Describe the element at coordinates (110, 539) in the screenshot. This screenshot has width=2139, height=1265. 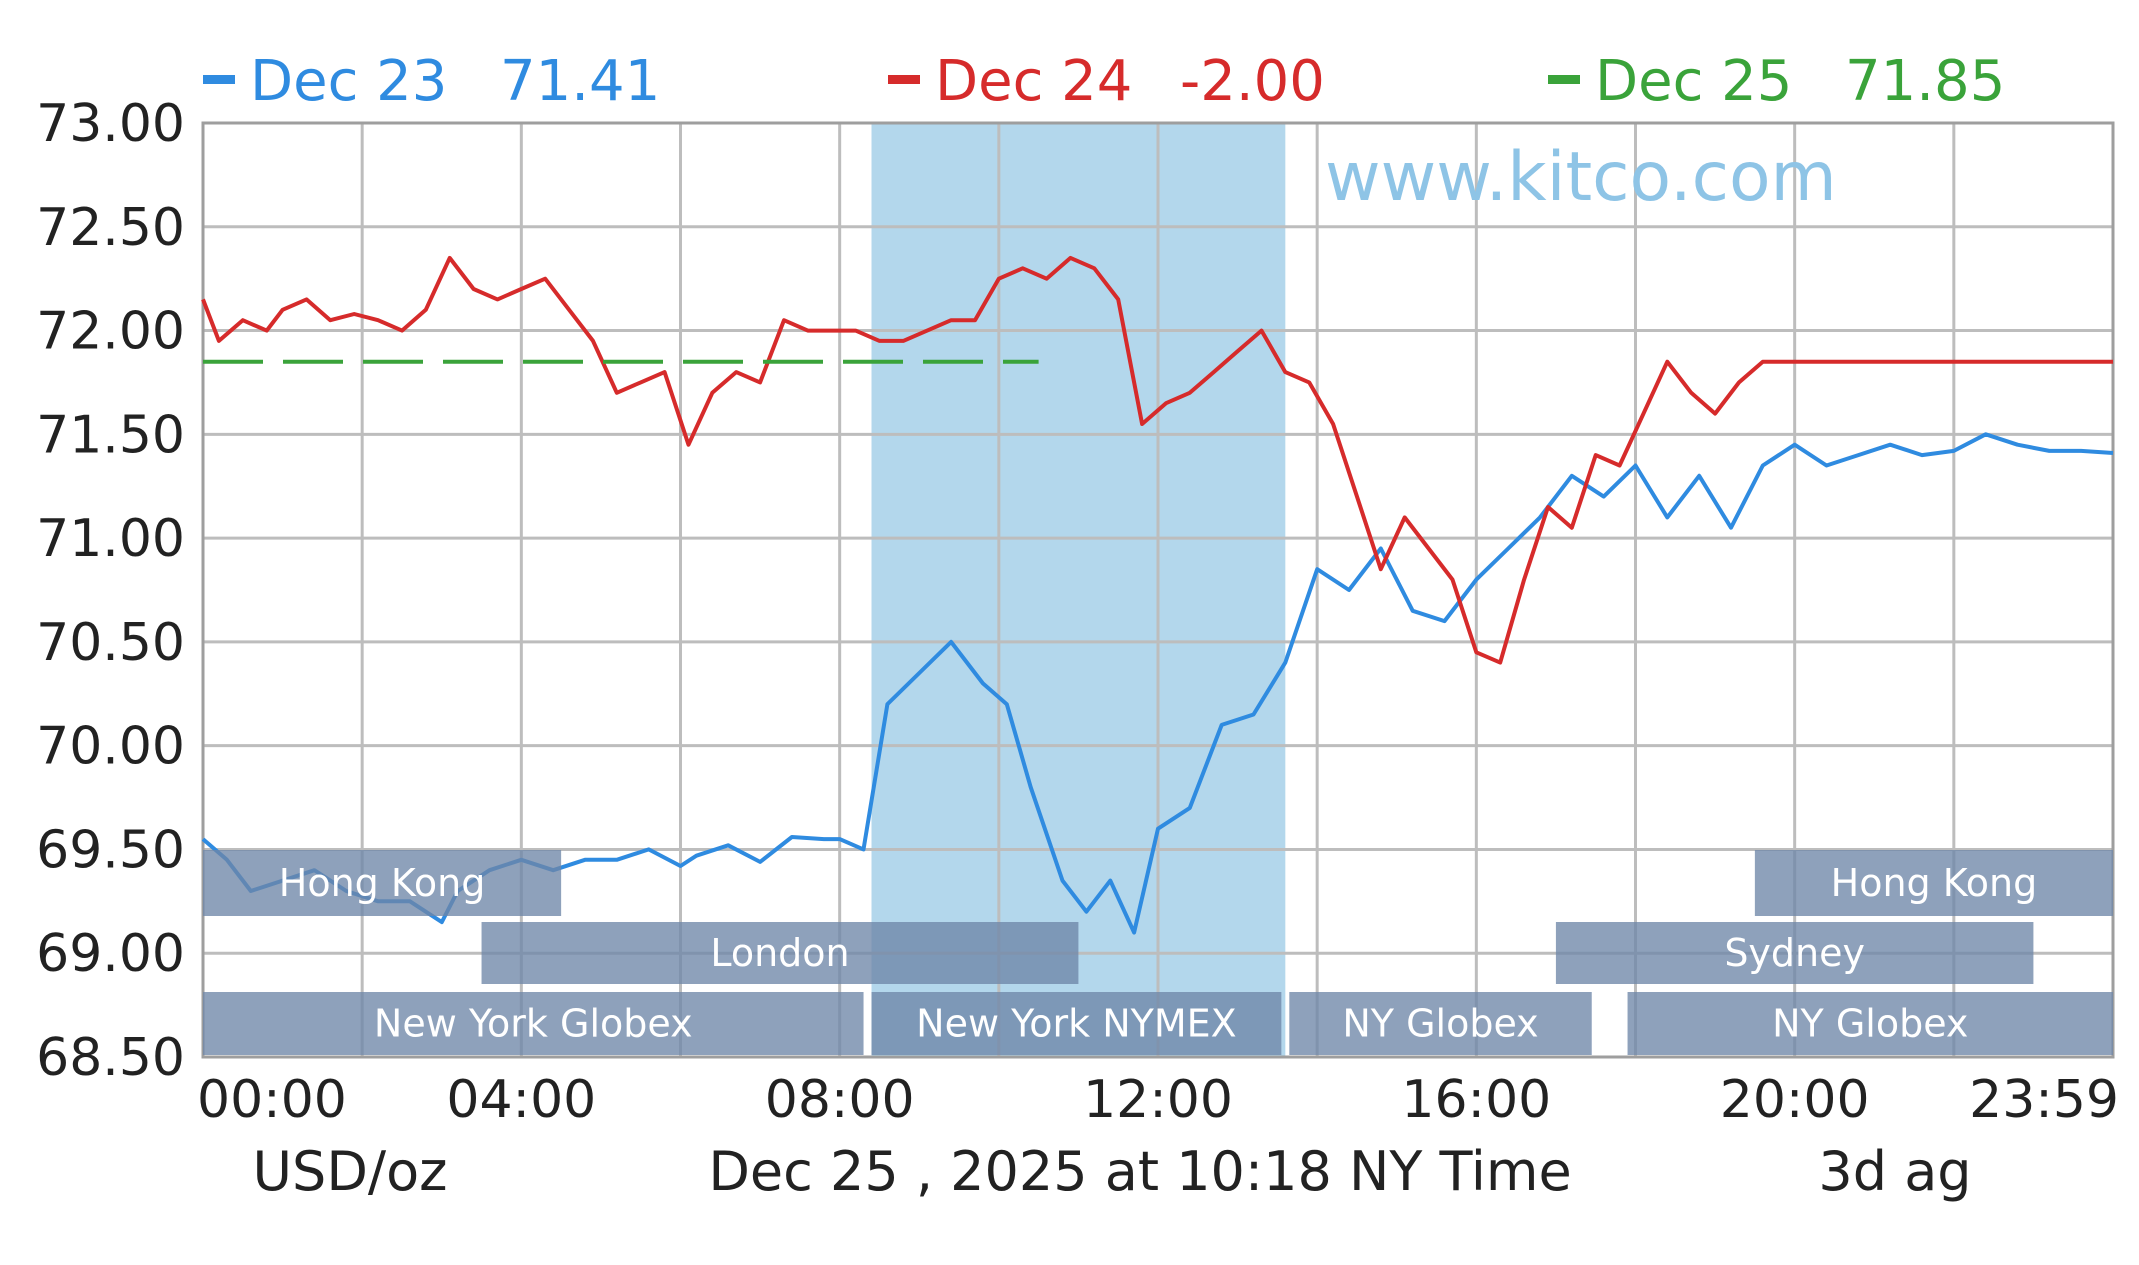
I see `y-tick-label: 71.00` at that location.